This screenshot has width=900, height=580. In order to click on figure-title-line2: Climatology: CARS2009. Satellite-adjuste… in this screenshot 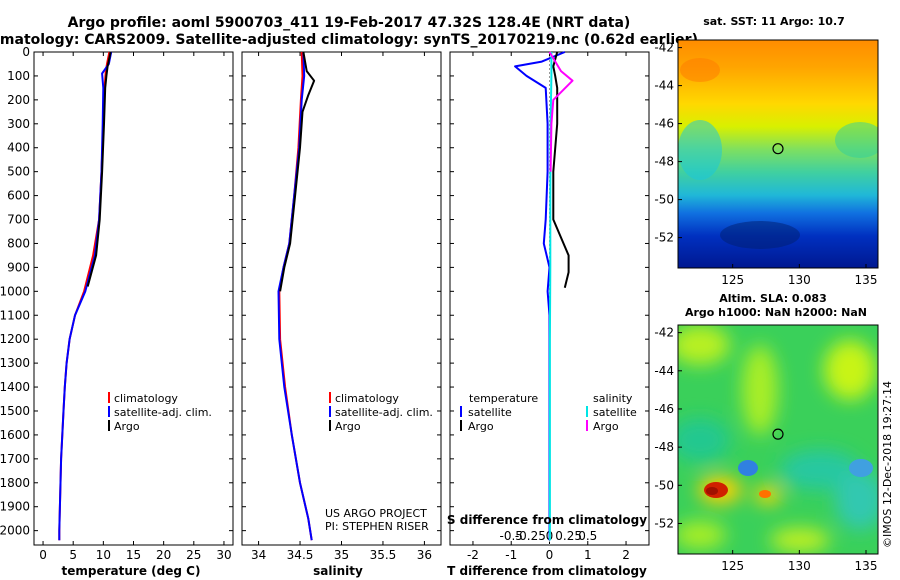, I will do `click(349, 40)`.